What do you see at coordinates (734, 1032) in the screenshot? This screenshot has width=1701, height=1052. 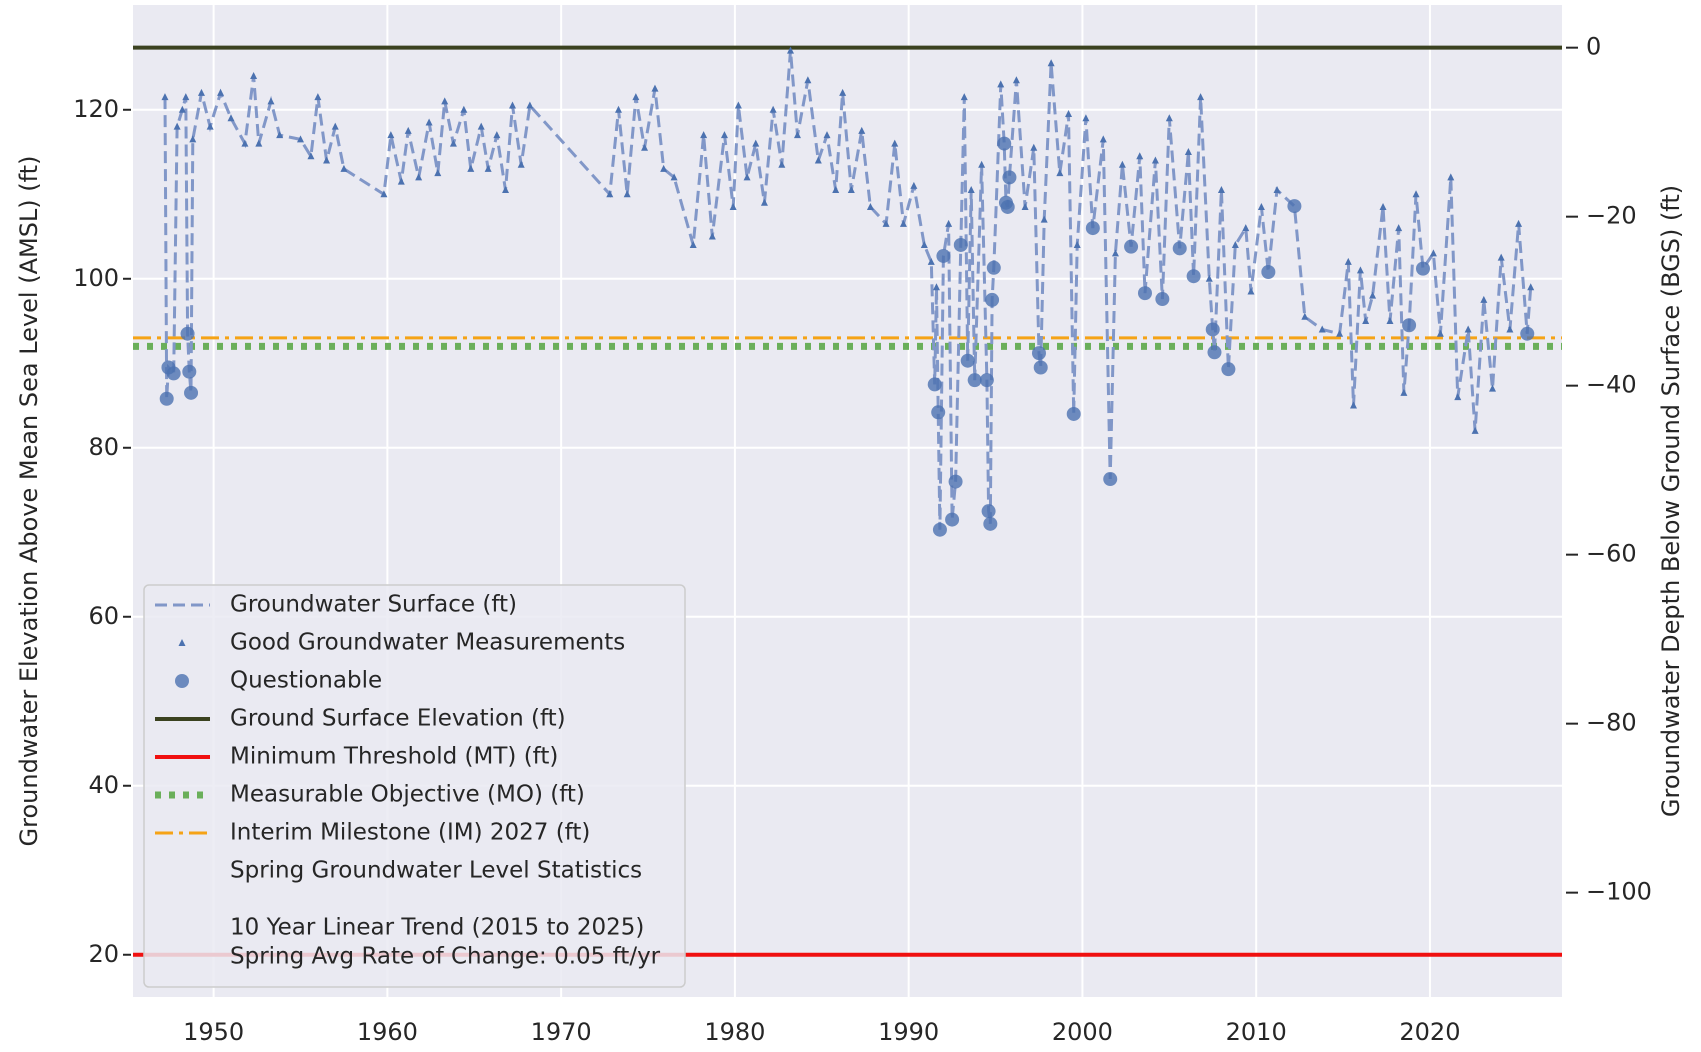 I see `x-tick-label: 1980` at bounding box center [734, 1032].